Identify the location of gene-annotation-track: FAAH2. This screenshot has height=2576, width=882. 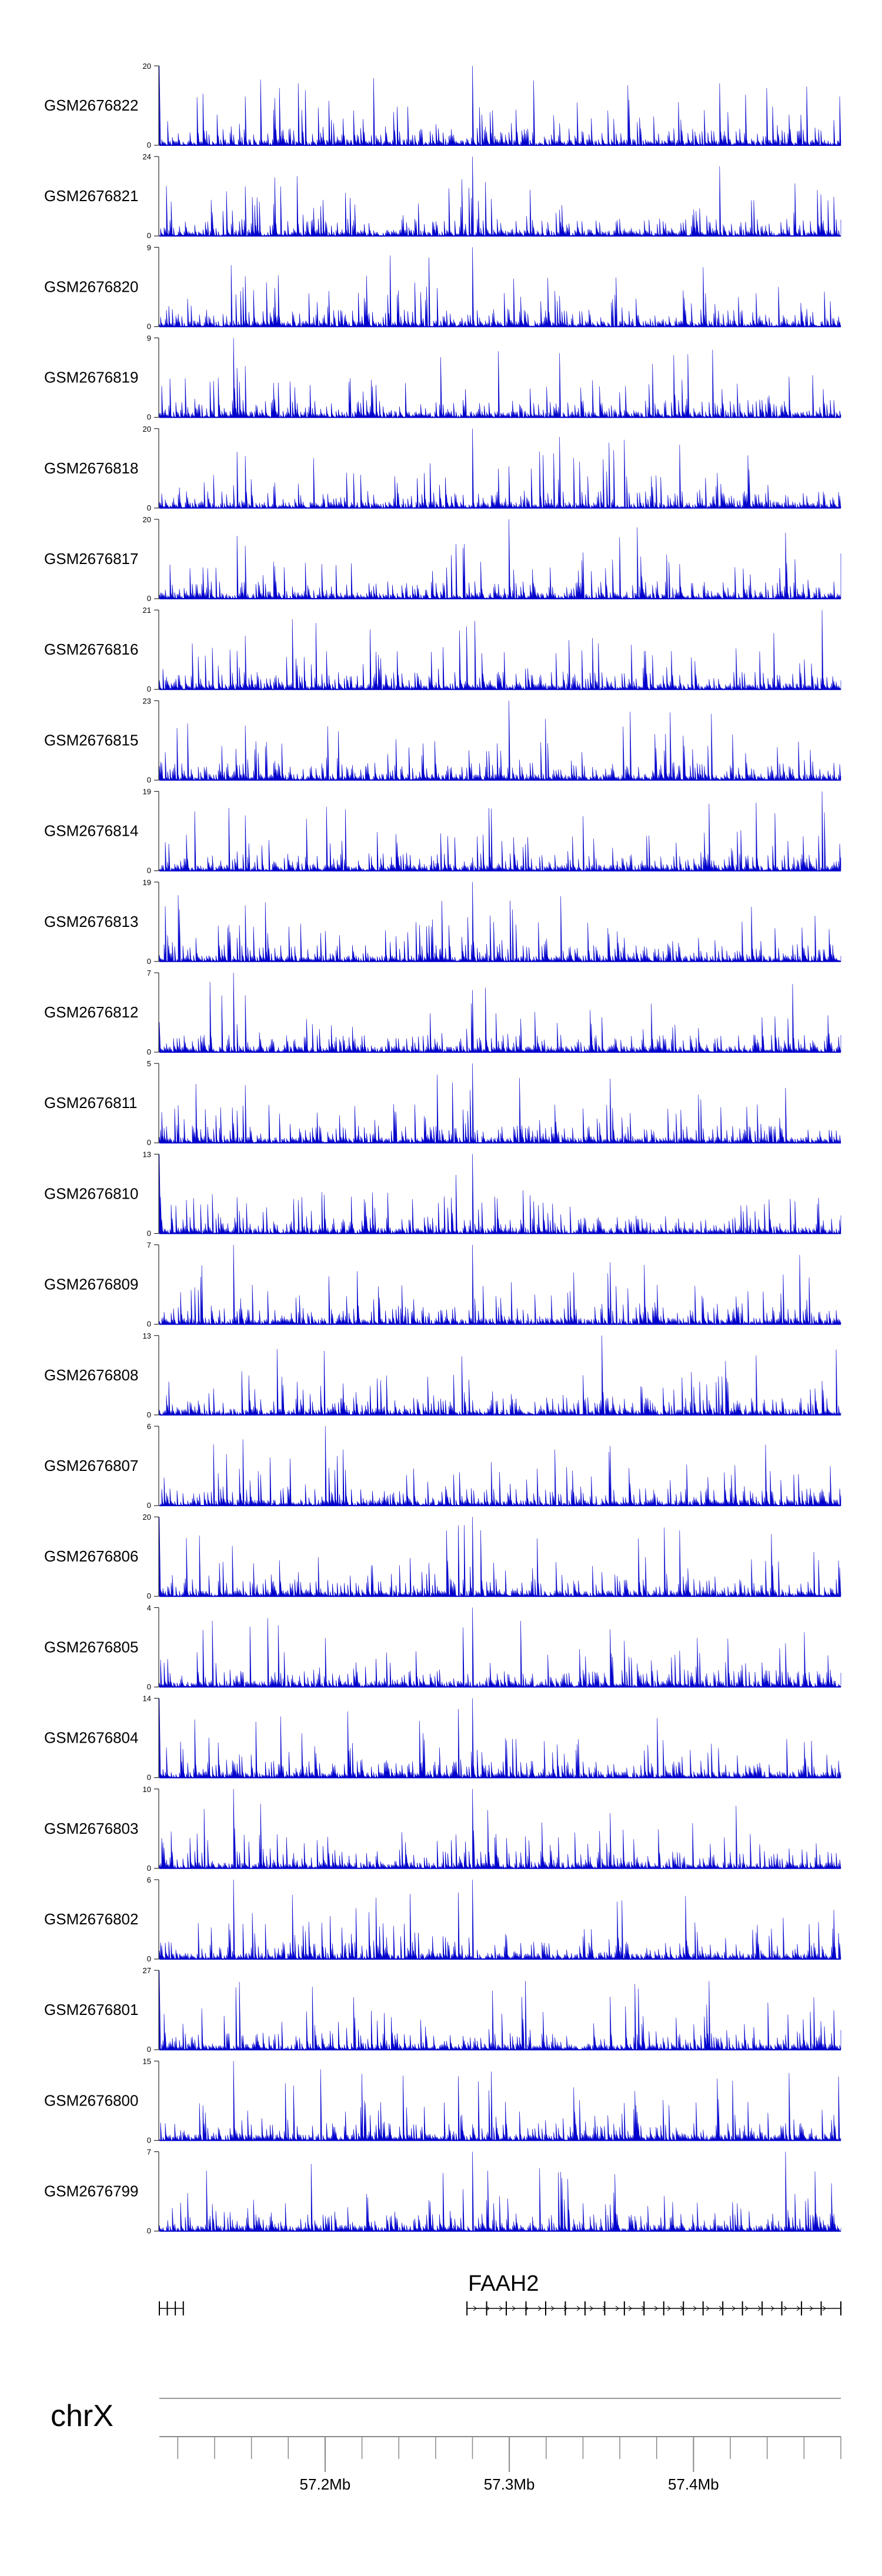
(500, 2293).